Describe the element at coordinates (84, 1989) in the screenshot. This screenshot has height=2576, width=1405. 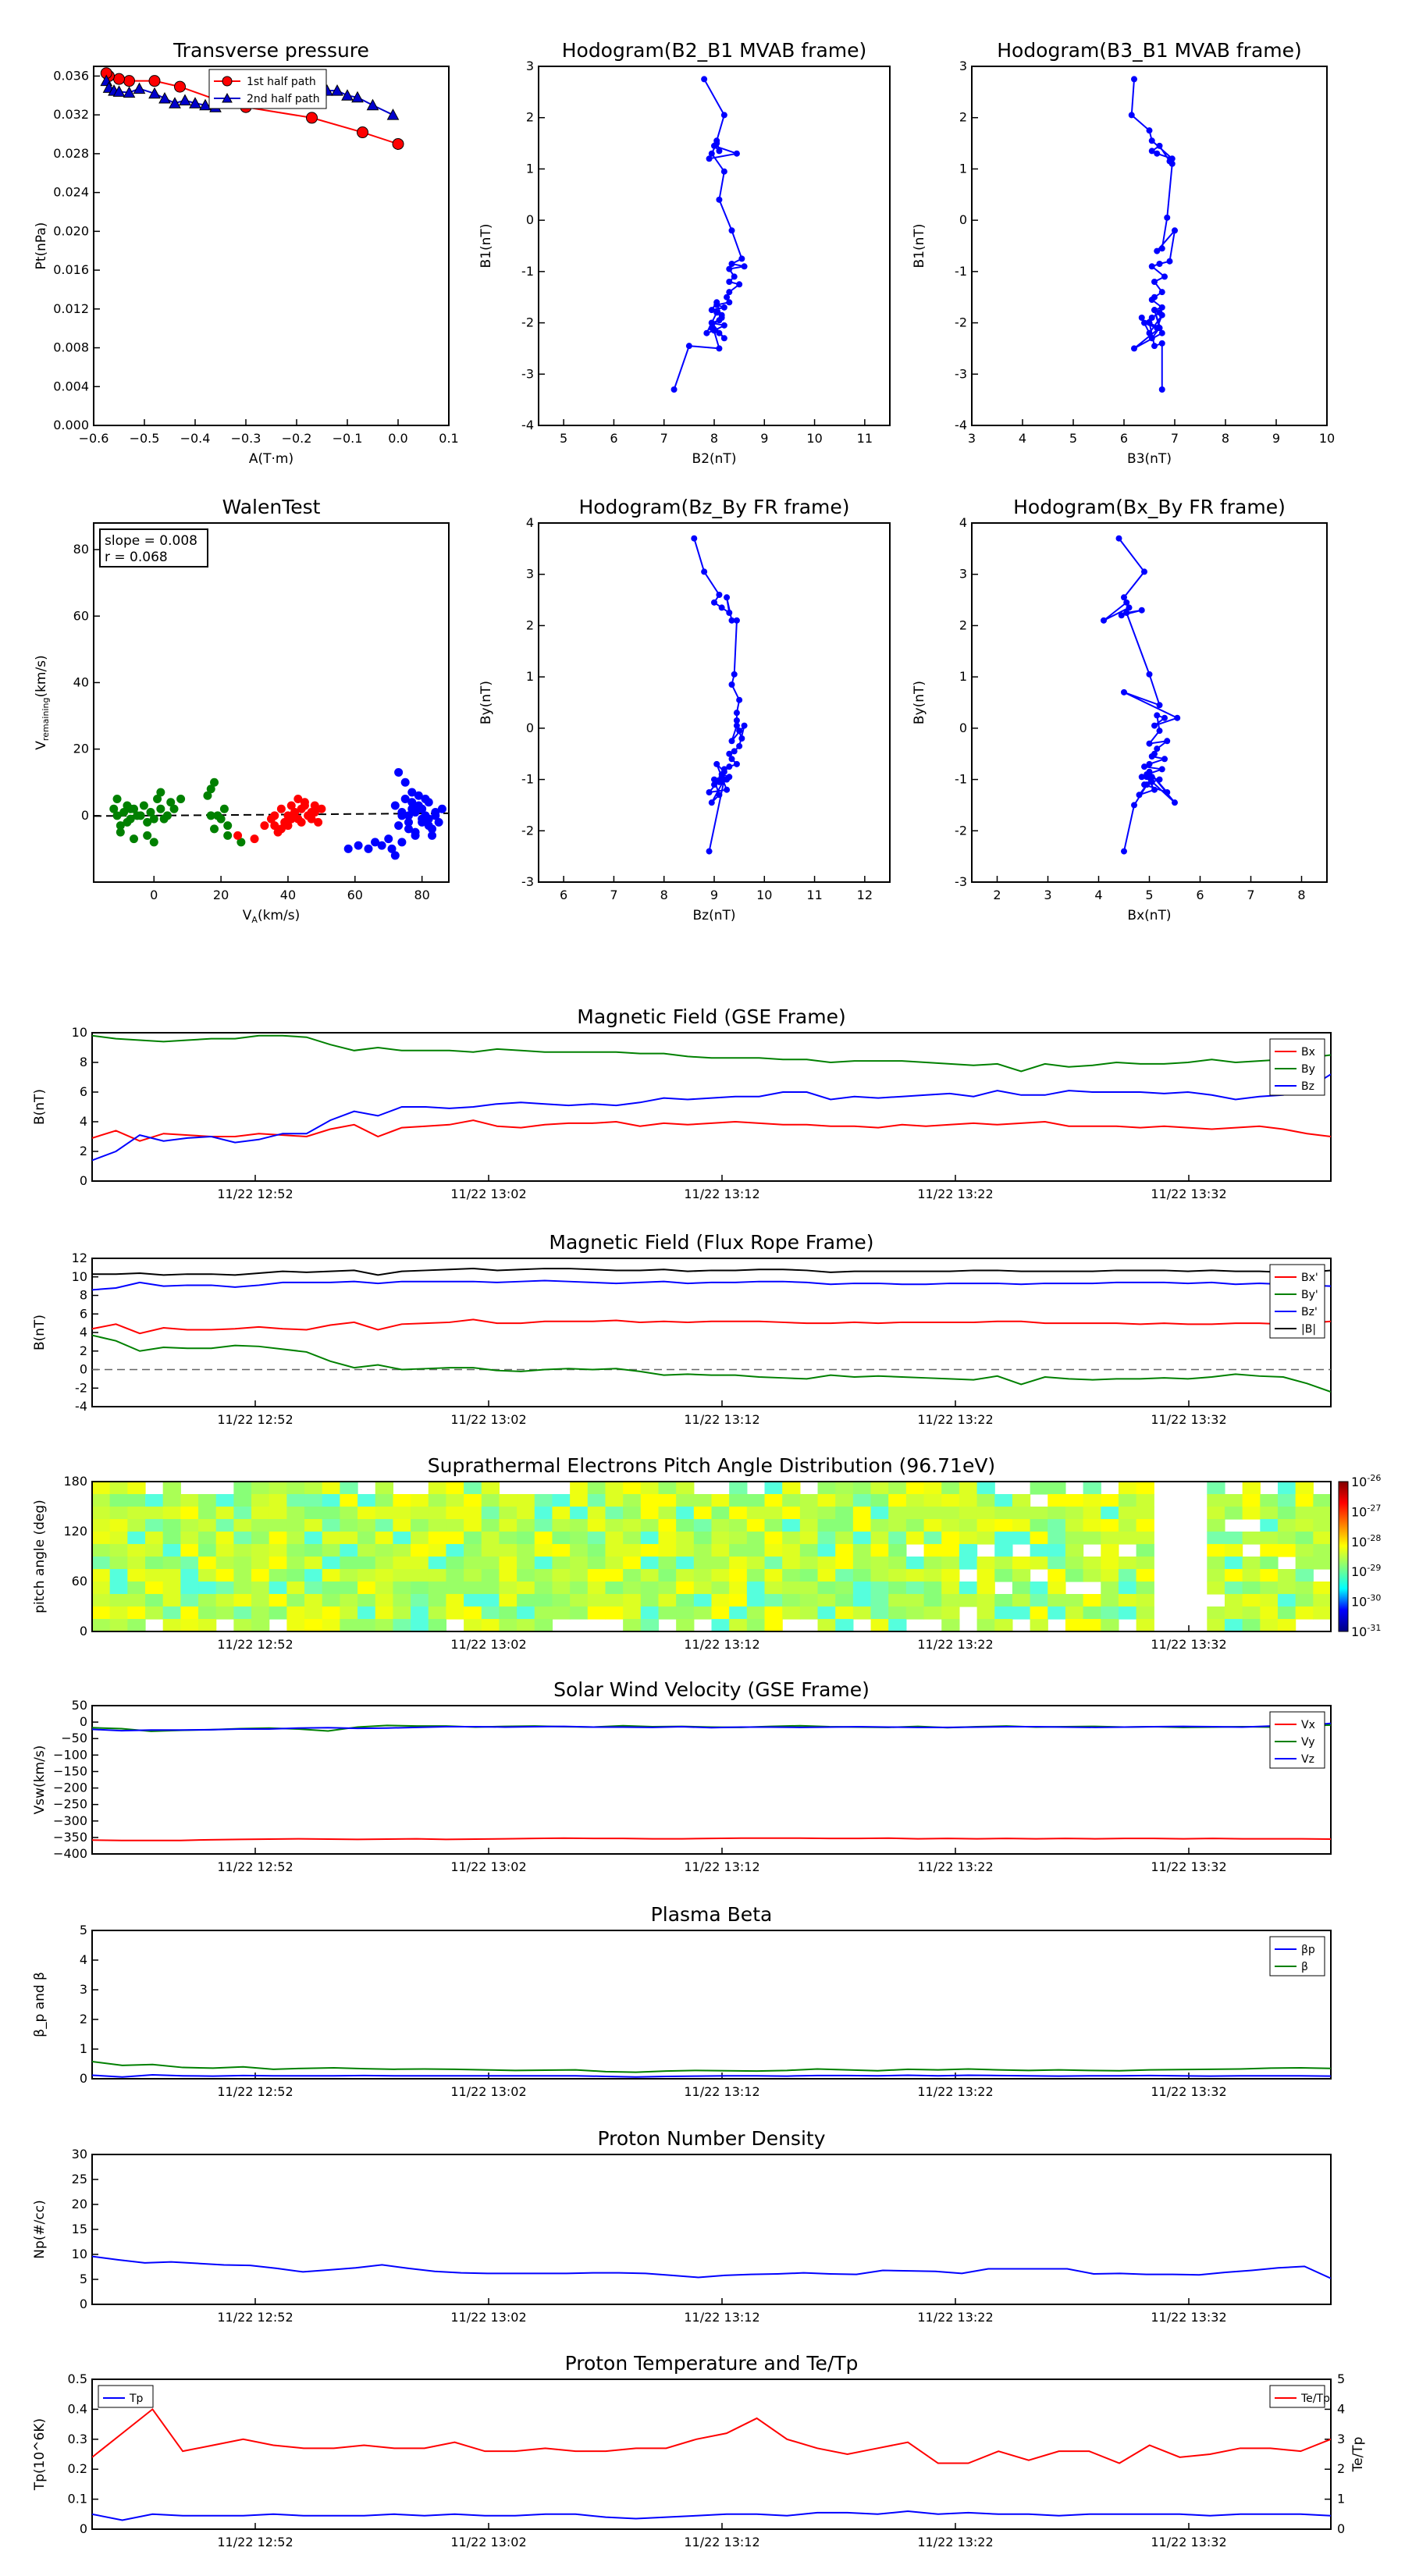
I see `beta-ytick-label: 3` at that location.